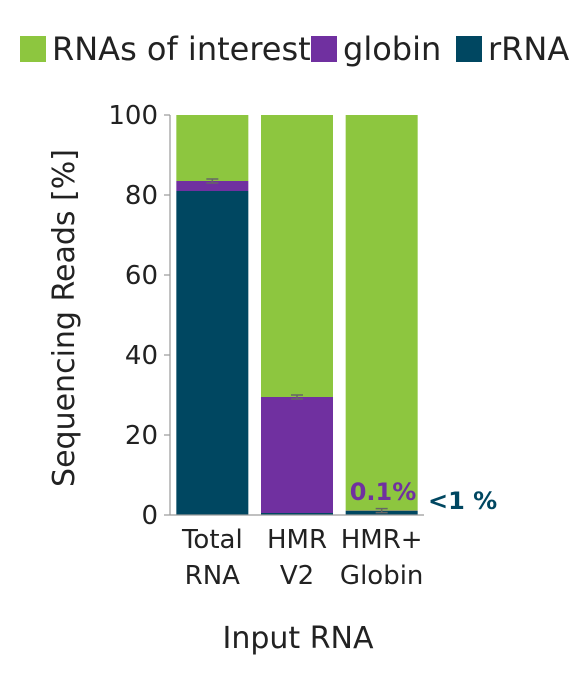  What do you see at coordinates (149, 516) in the screenshot?
I see `y-tick-label: 0` at bounding box center [149, 516].